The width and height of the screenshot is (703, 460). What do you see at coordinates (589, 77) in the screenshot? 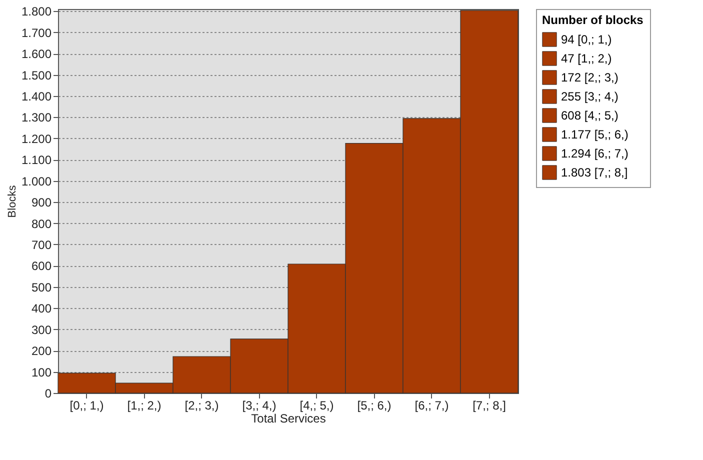
I see `legend-label: 172 [2,; 3,)` at bounding box center [589, 77].